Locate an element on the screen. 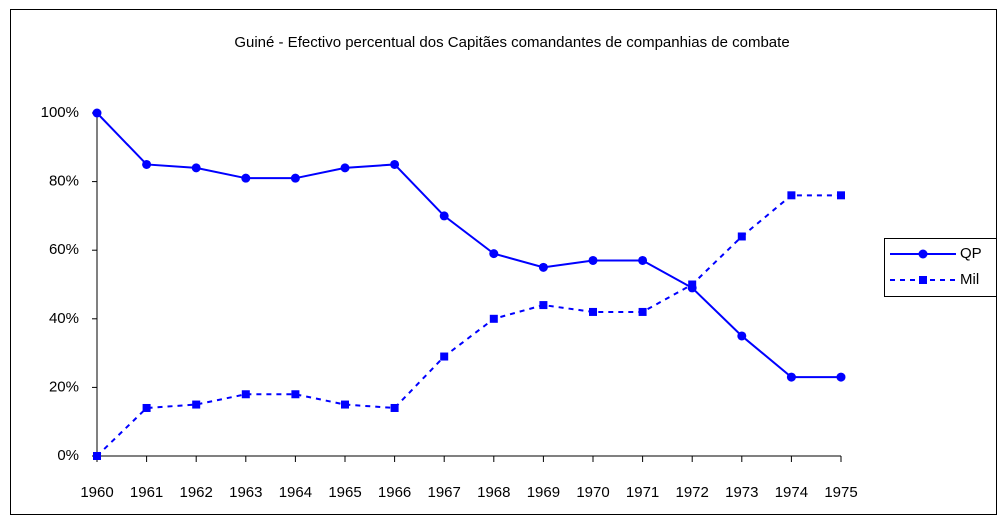 This screenshot has height=525, width=1007. x-tick-label: 1966 is located at coordinates (394, 492).